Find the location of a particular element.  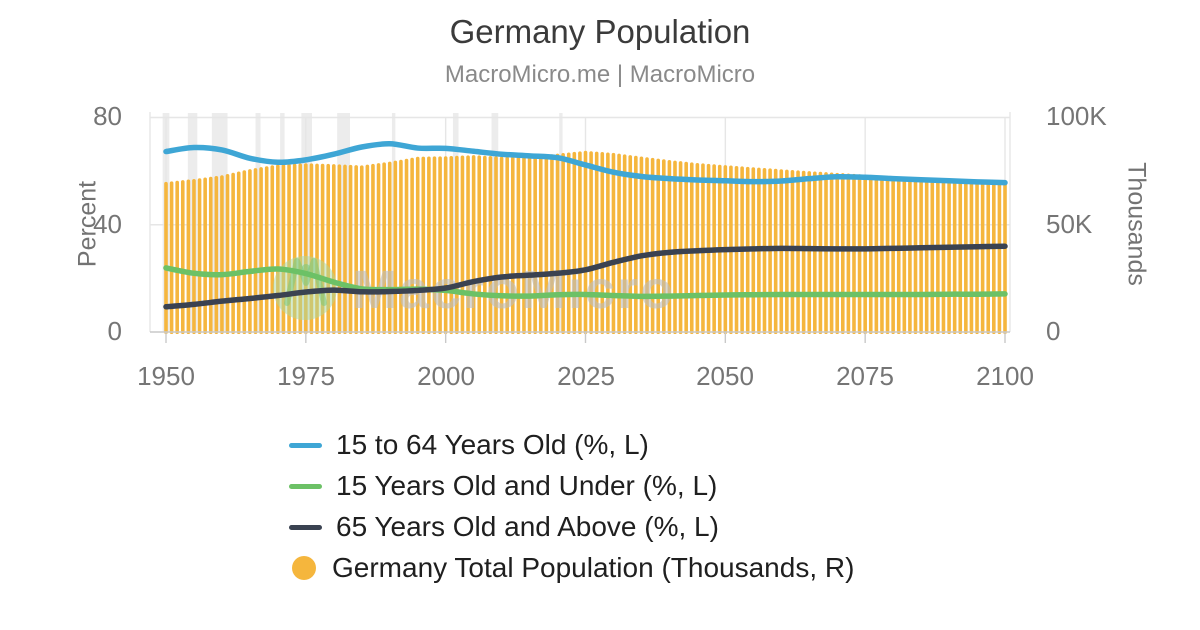

legend-item-over-65: 65 Years Old and Above (%, L) is located at coordinates (571, 527).